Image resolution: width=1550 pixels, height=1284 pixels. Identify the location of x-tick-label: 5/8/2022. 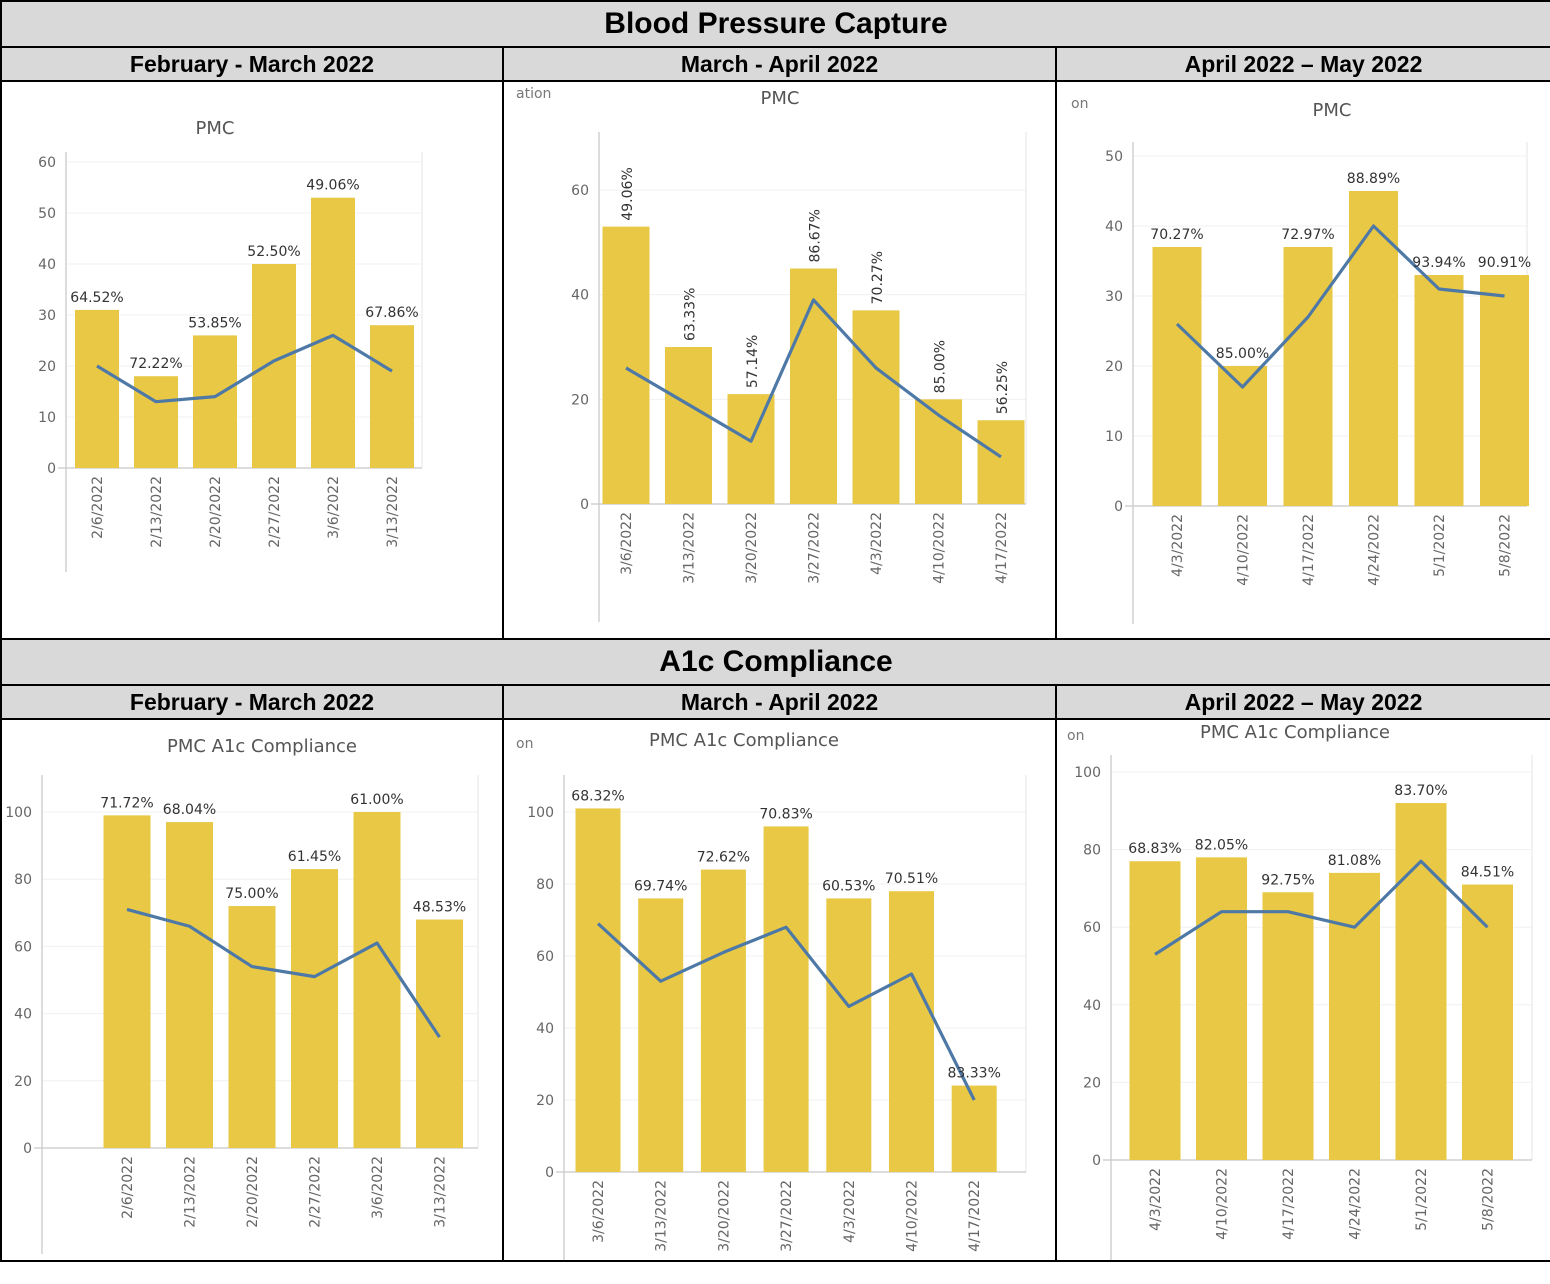
(1506, 545).